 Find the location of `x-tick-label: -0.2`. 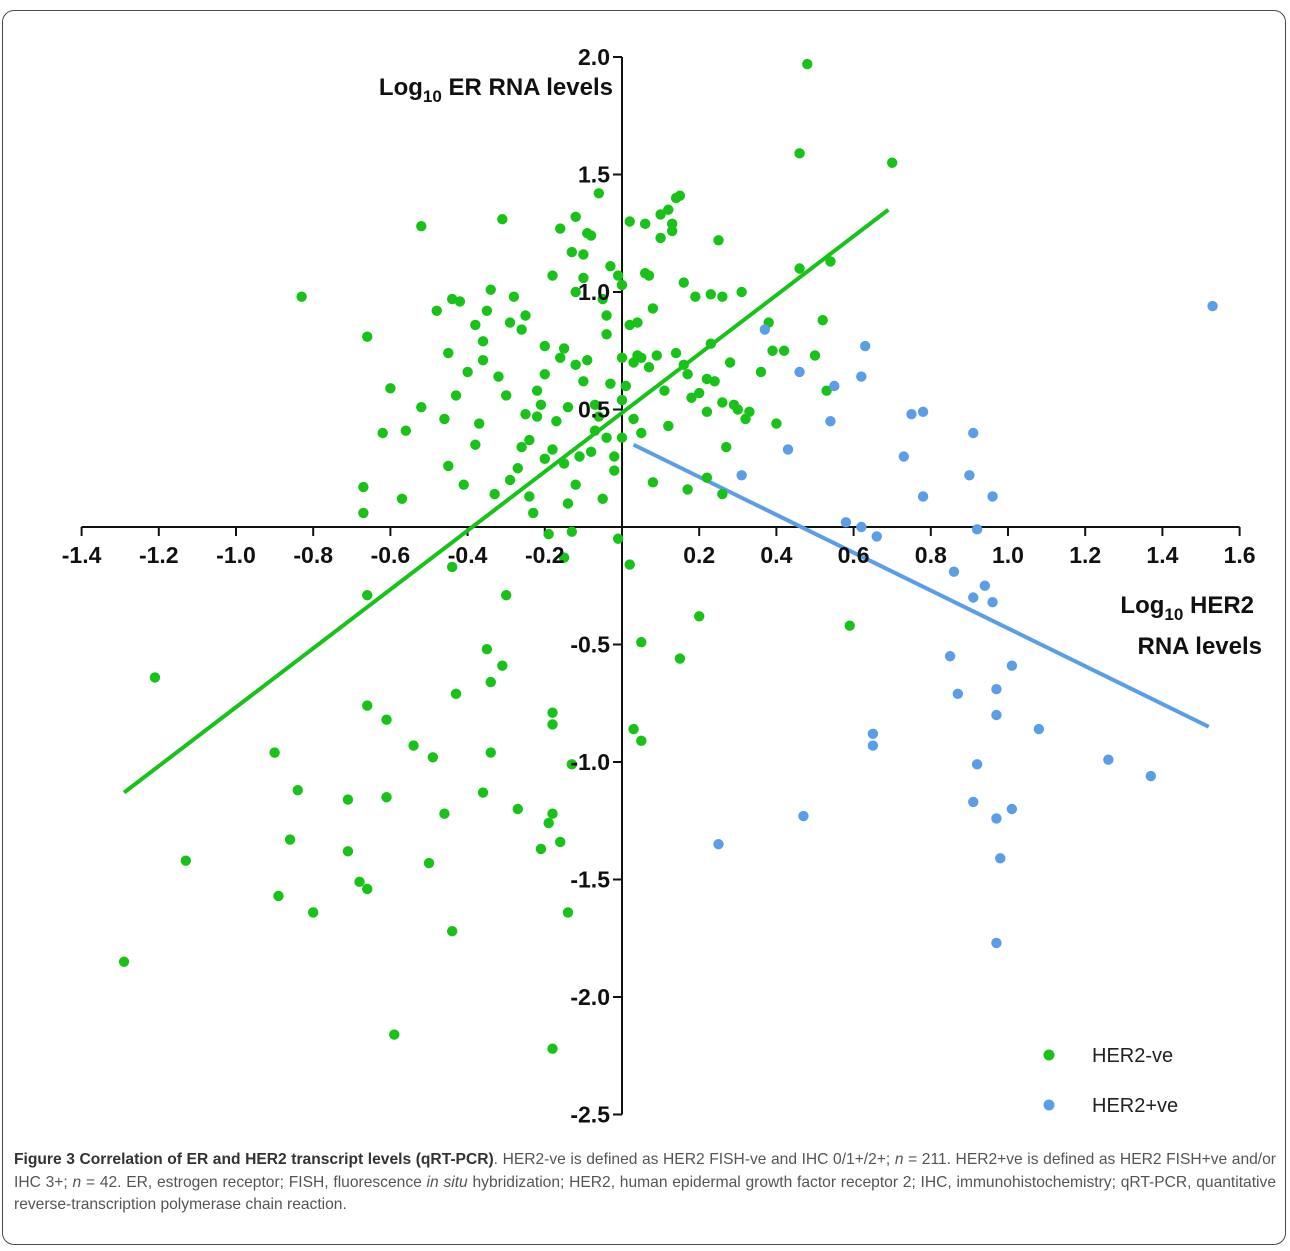

x-tick-label: -0.2 is located at coordinates (545, 555).